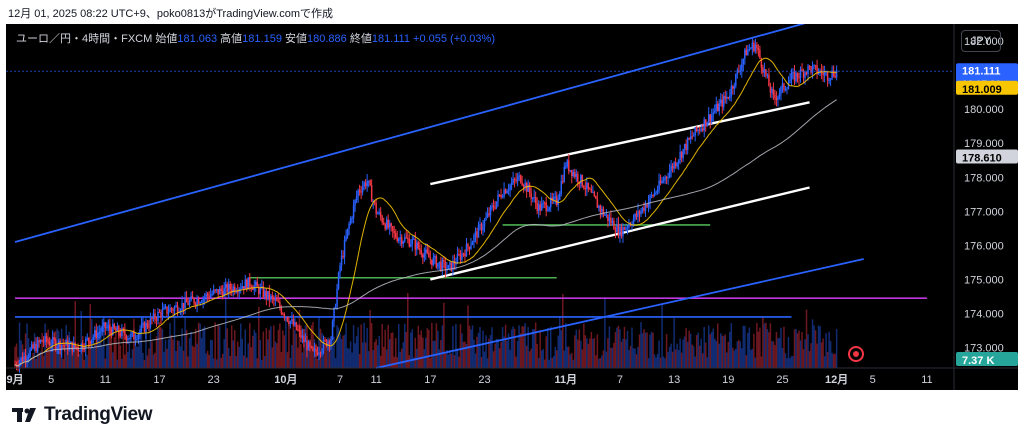 The image size is (1024, 441). What do you see at coordinates (981, 41) in the screenshot?
I see `currency-button: JPY` at bounding box center [981, 41].